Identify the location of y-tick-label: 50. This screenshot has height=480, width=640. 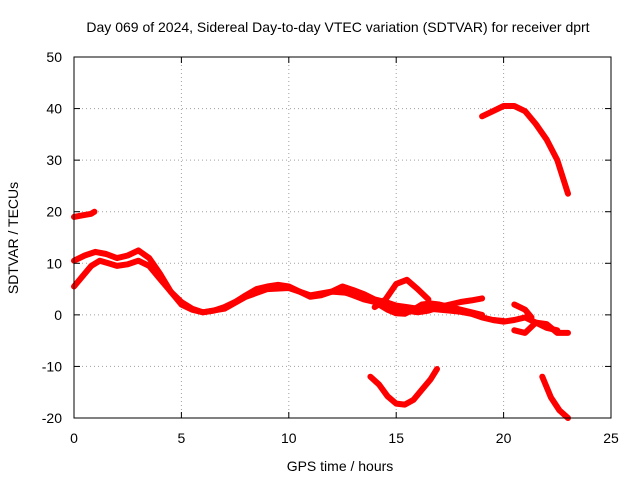
(54, 57).